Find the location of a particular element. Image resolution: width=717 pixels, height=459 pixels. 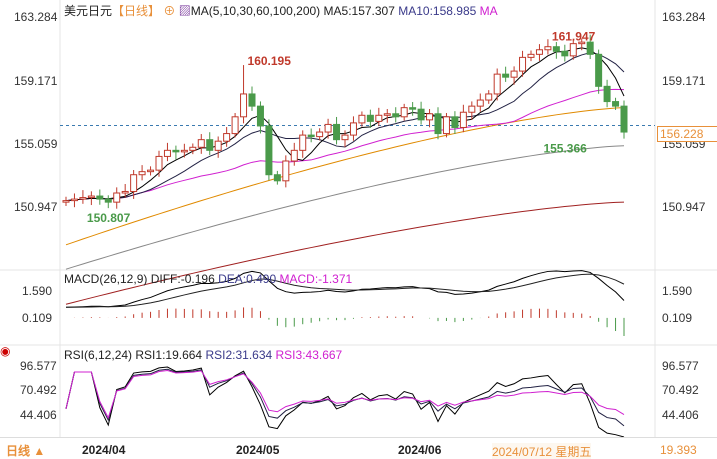

price-tick-left: 155.059 is located at coordinates (36, 144).